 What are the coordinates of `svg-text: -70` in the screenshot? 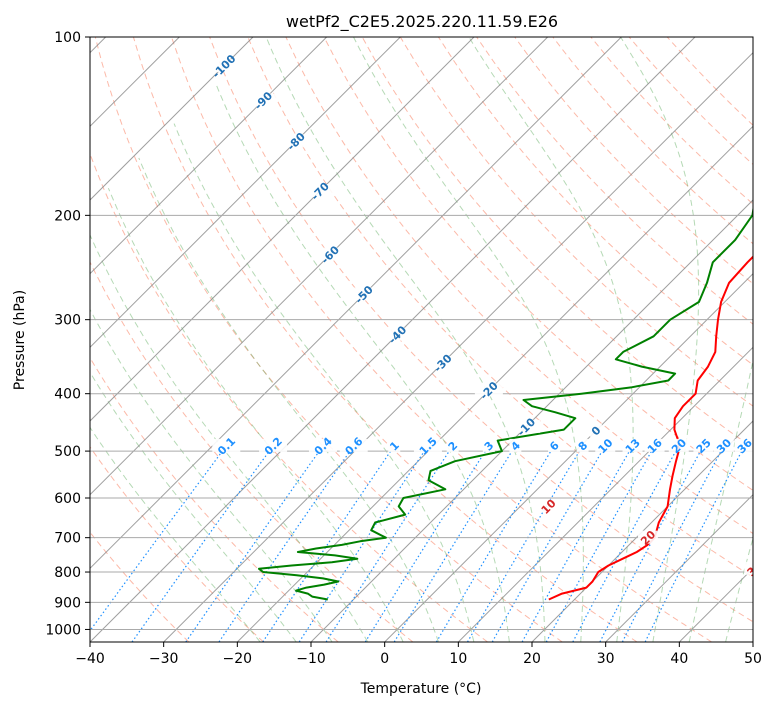 It's located at (320, 191).